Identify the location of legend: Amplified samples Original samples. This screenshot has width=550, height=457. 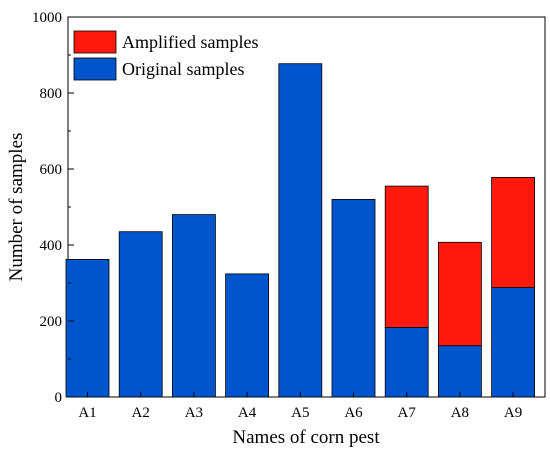
(165, 55).